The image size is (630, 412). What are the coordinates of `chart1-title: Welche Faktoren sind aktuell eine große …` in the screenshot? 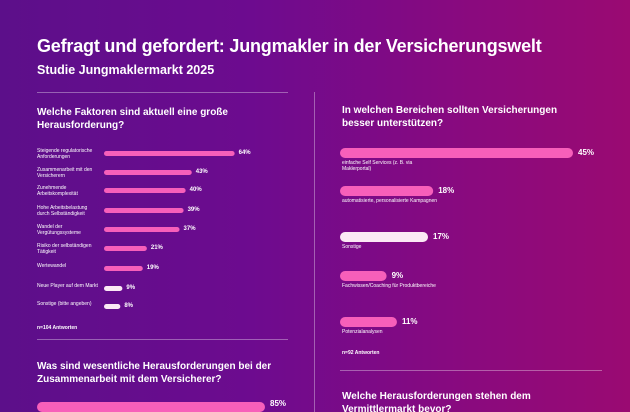 It's located at (132, 119).